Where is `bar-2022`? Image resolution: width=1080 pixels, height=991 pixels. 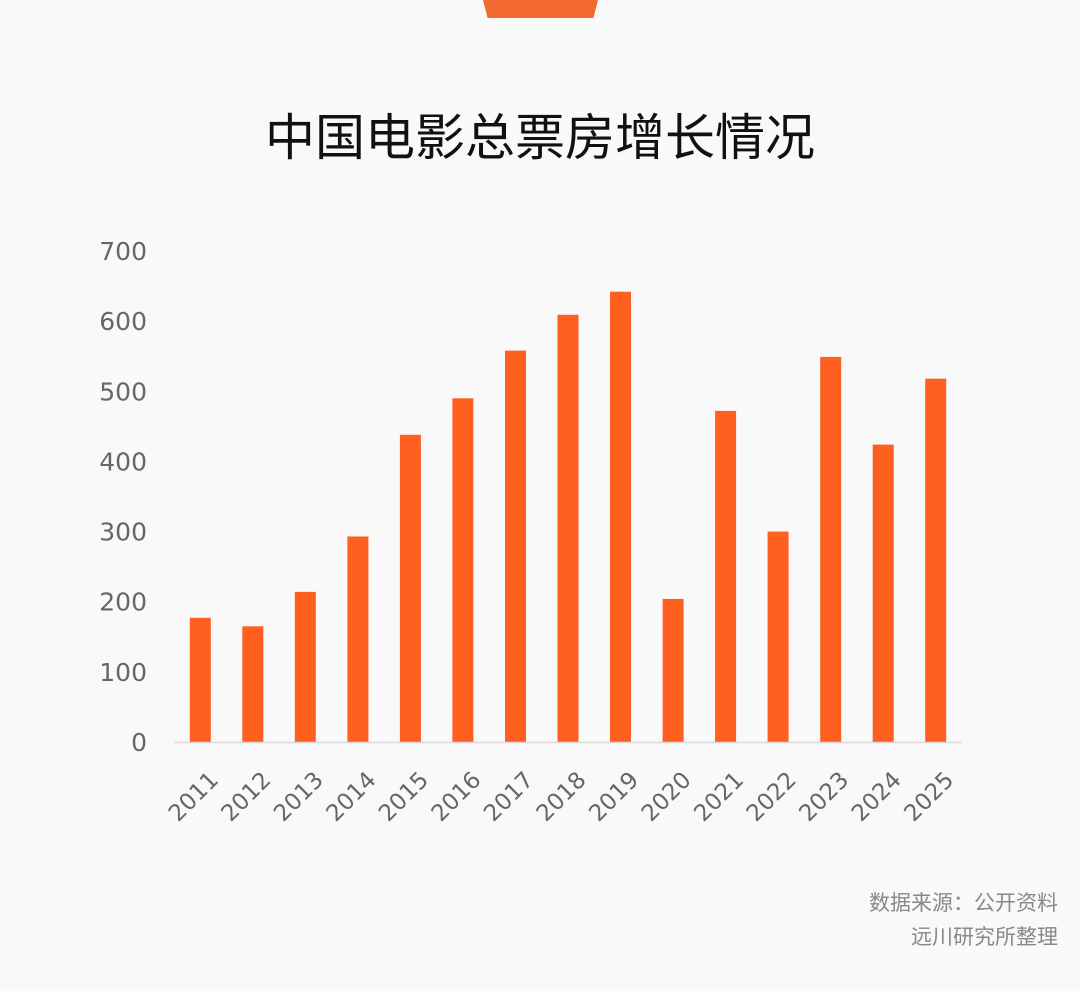 bar-2022 is located at coordinates (778, 636).